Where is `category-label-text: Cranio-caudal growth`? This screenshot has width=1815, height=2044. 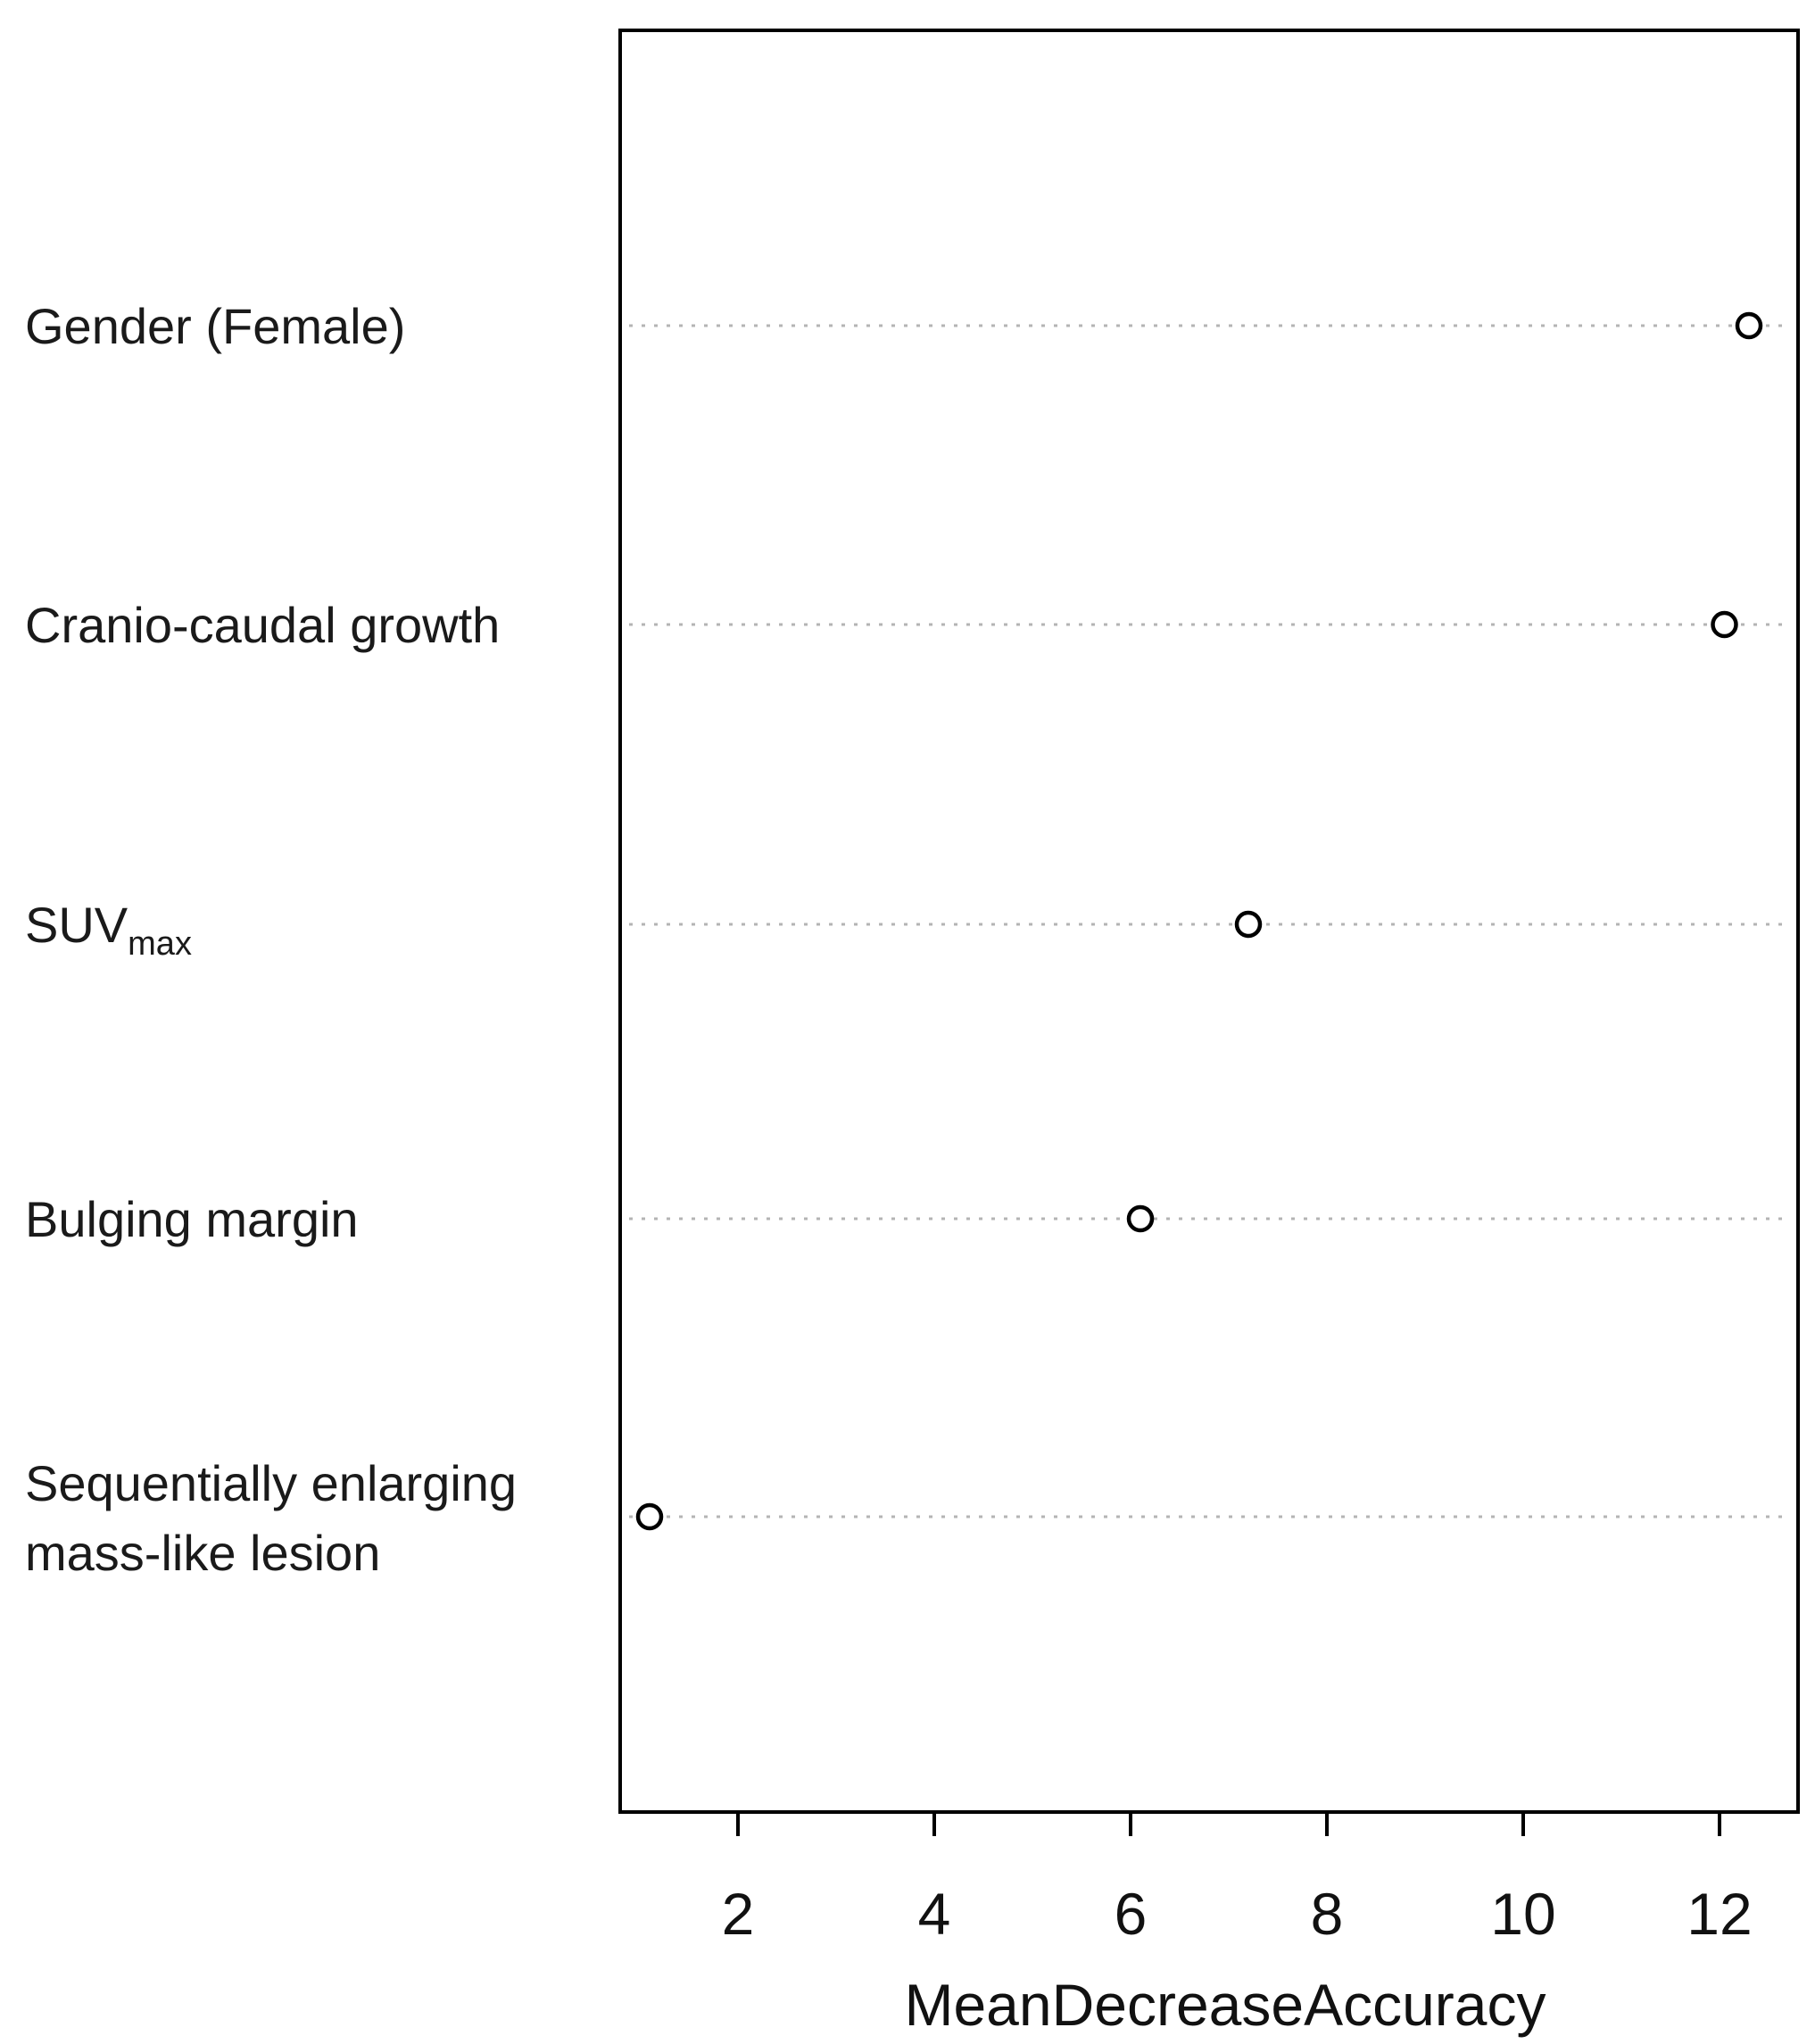 category-label-text: Cranio-caudal growth is located at coordinates (262, 625).